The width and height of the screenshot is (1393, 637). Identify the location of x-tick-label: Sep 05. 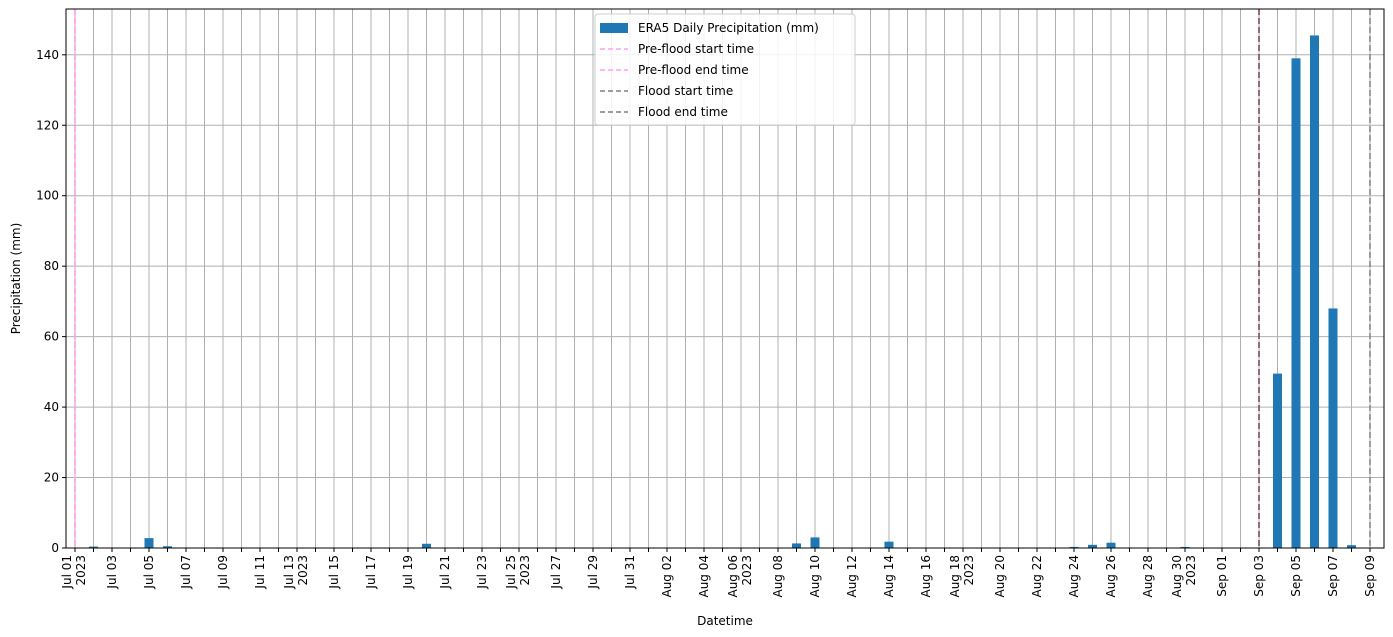
(1296, 576).